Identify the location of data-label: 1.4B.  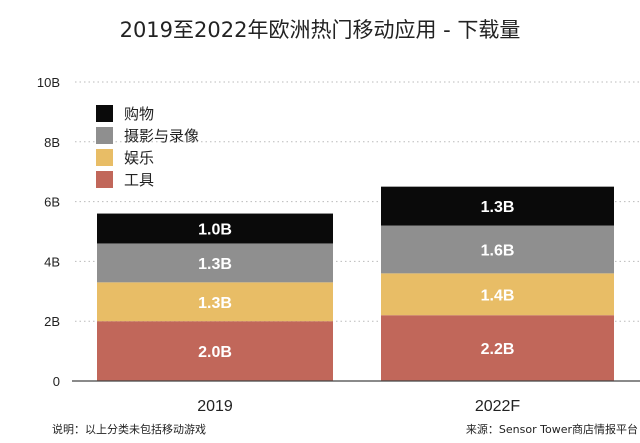
(498, 295).